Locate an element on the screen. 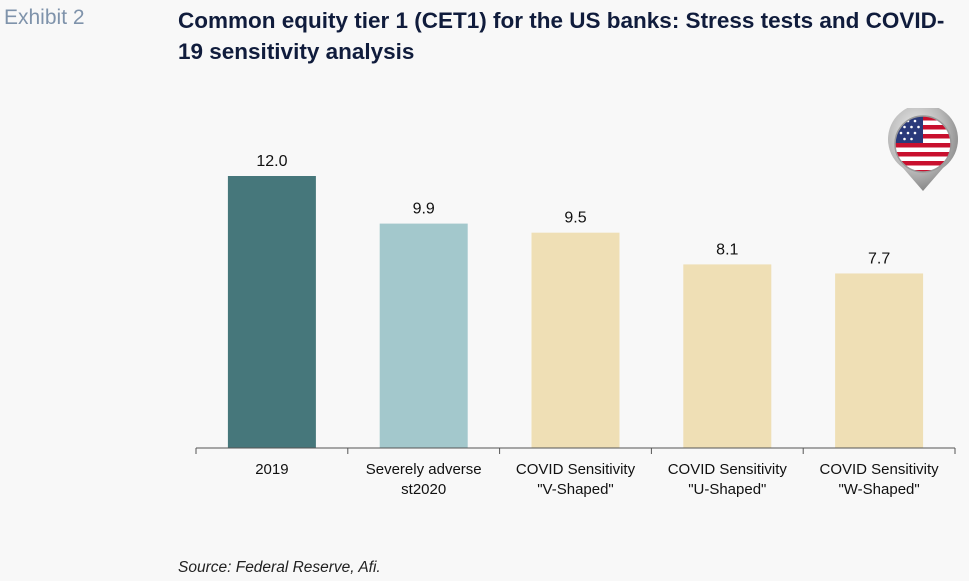 This screenshot has height=581, width=969. category-label-4-line-2: "U-Shaped" is located at coordinates (727, 489).